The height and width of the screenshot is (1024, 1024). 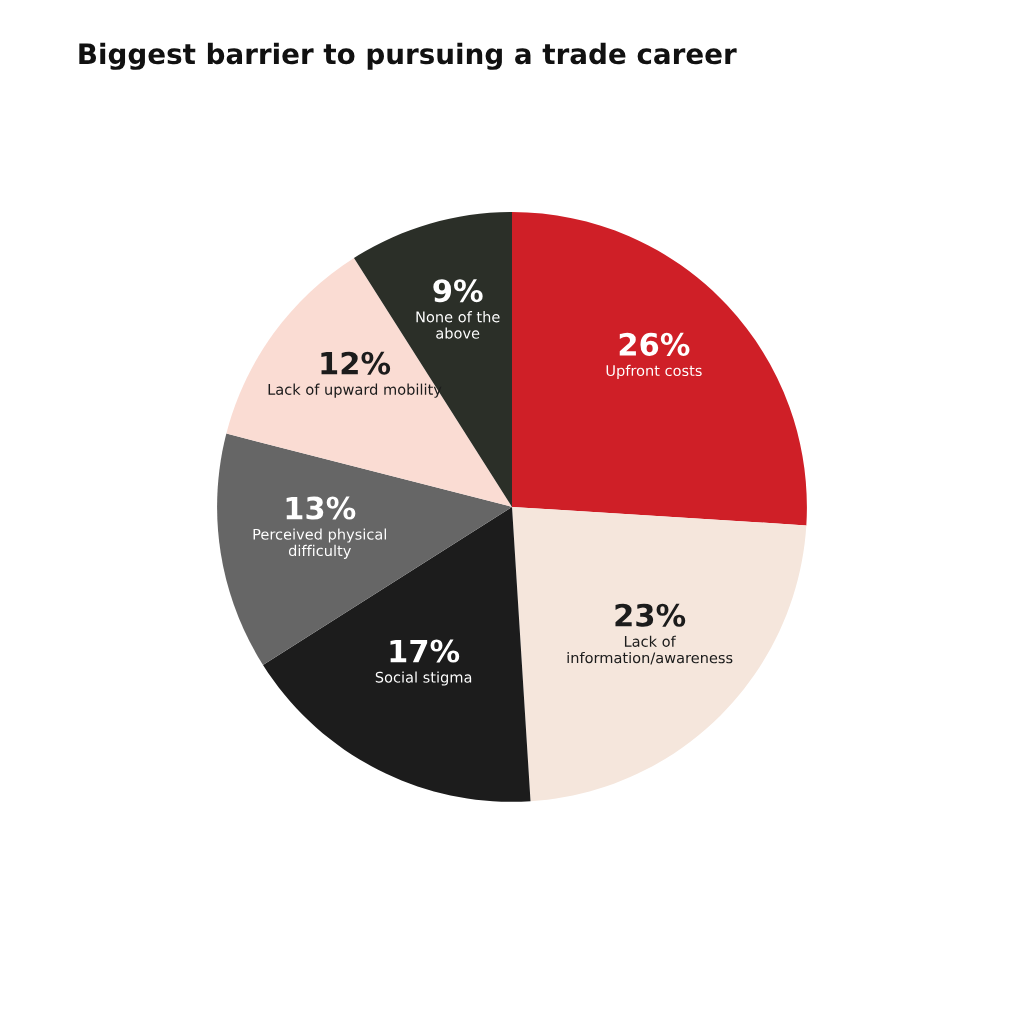 I want to click on data-label: 13%, so click(x=321, y=508).